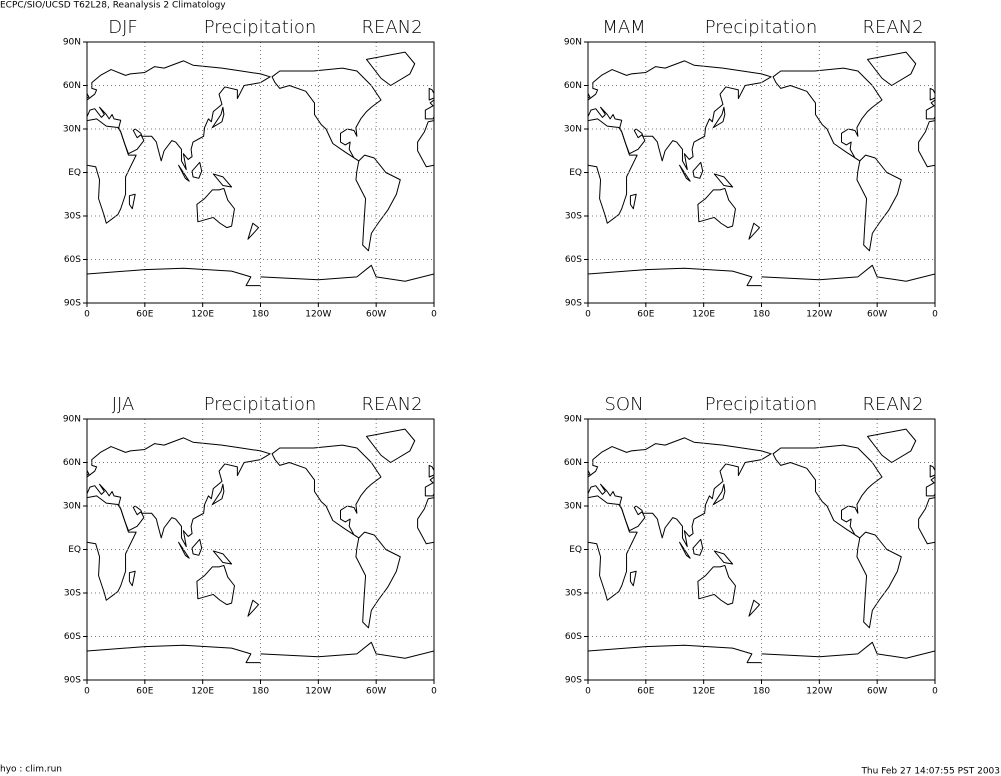 This screenshot has width=1001, height=776. Describe the element at coordinates (123, 27) in the screenshot. I see `season: DJF` at that location.